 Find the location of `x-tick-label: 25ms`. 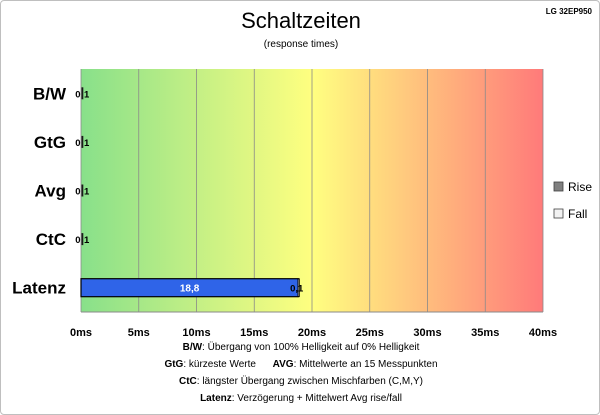

x-tick-label: 25ms is located at coordinates (370, 333).